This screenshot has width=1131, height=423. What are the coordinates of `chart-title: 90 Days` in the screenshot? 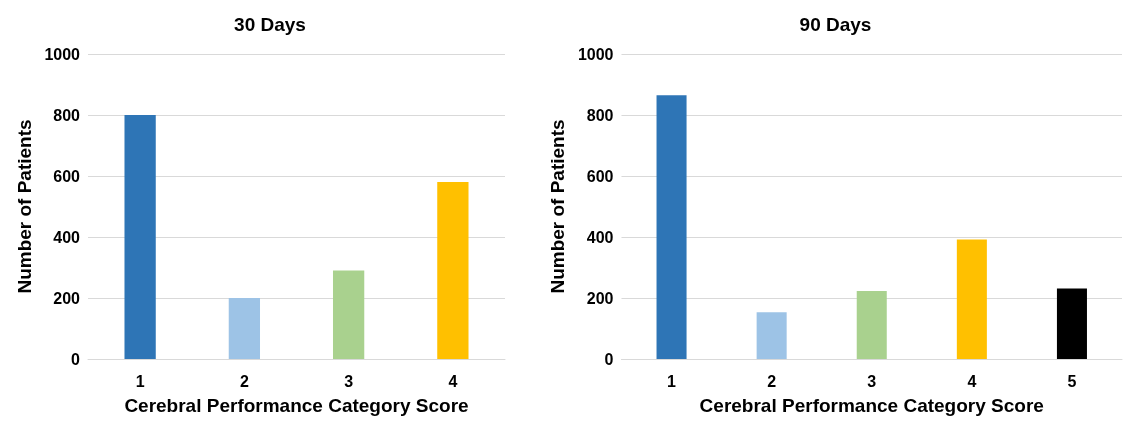 It's located at (835, 24).